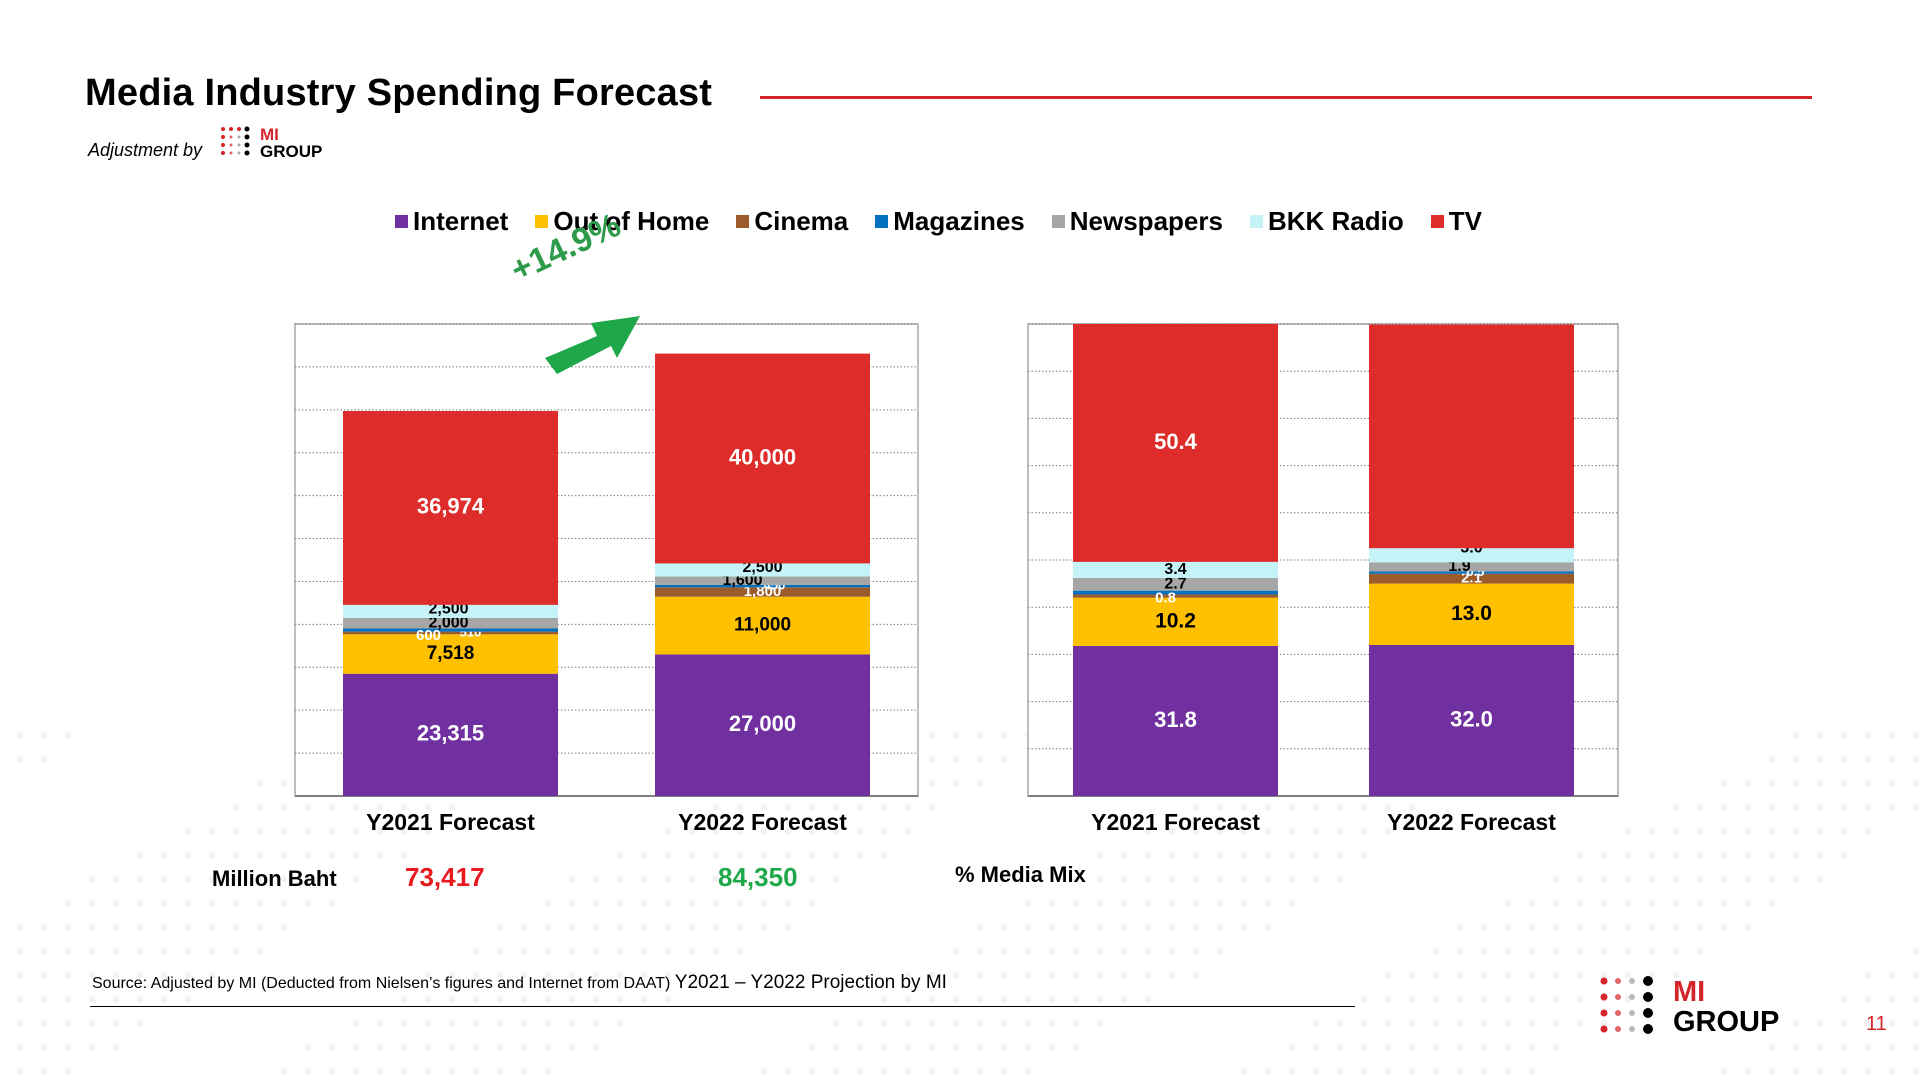 This screenshot has width=1920, height=1080. I want to click on legend-item-bkk-radio: BKK Radio, so click(1326, 221).